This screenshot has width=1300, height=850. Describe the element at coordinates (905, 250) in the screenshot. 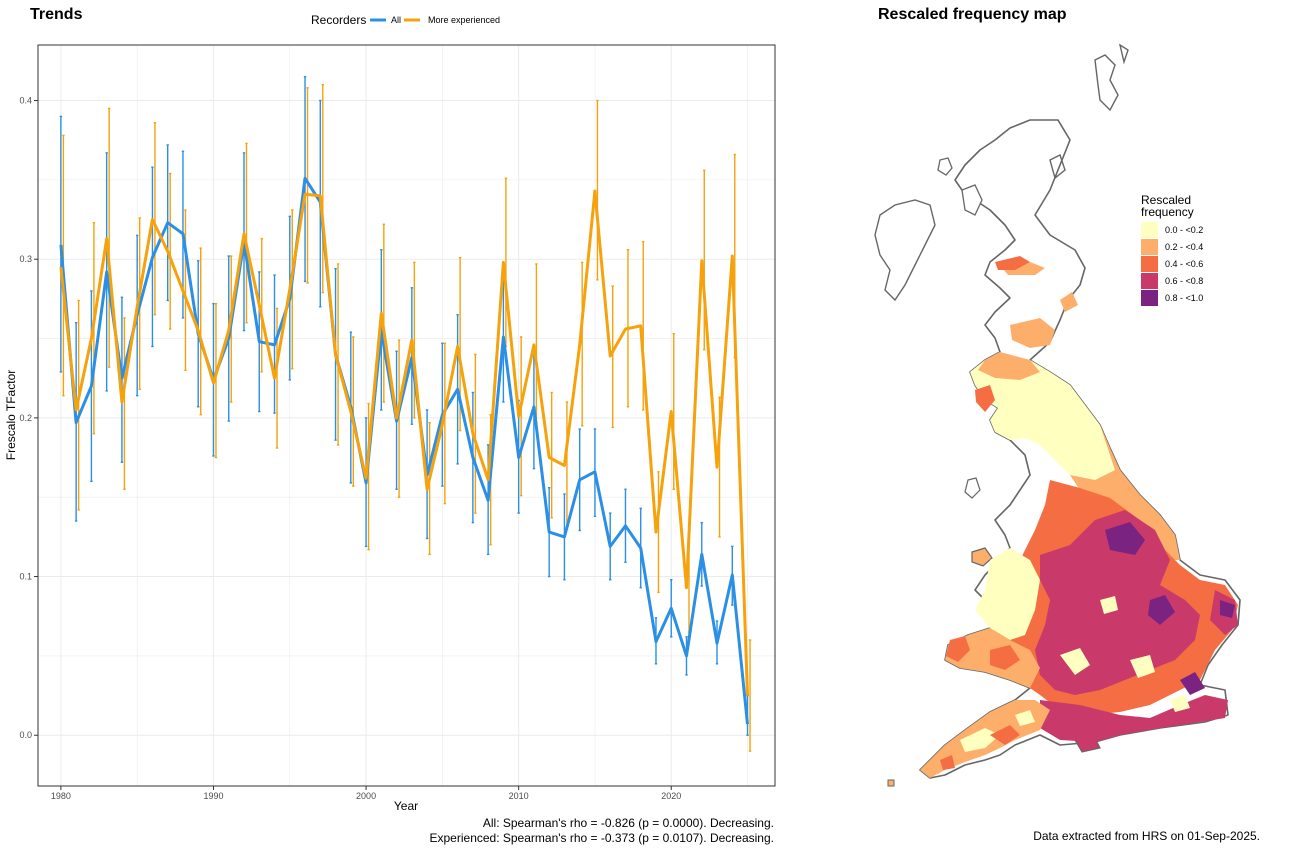

I see `scotland-west-islands` at that location.